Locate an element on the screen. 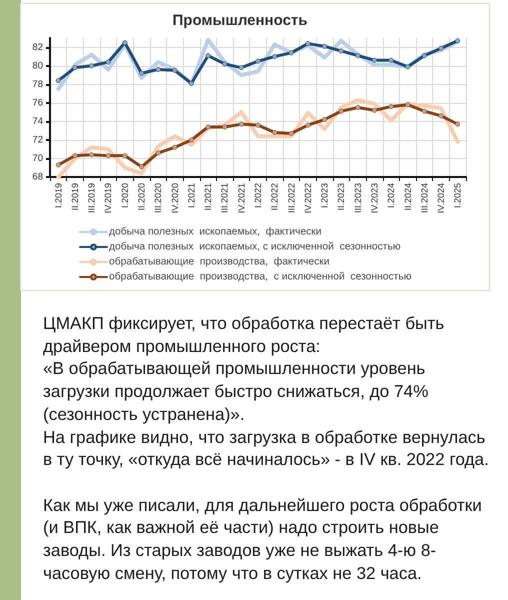 The image size is (508, 600). x-tick-label: II.2020 is located at coordinates (141, 197).